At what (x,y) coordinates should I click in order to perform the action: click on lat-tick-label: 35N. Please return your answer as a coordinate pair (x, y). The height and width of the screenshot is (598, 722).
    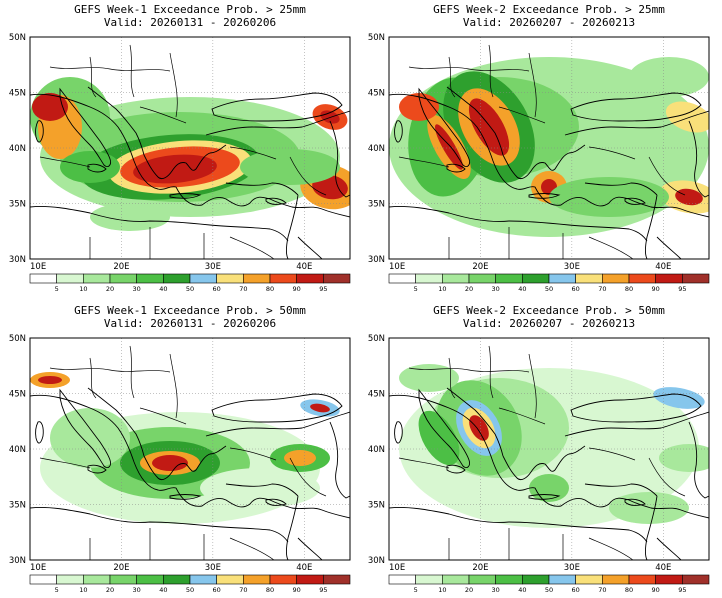
    Looking at the image, I should click on (17, 506).